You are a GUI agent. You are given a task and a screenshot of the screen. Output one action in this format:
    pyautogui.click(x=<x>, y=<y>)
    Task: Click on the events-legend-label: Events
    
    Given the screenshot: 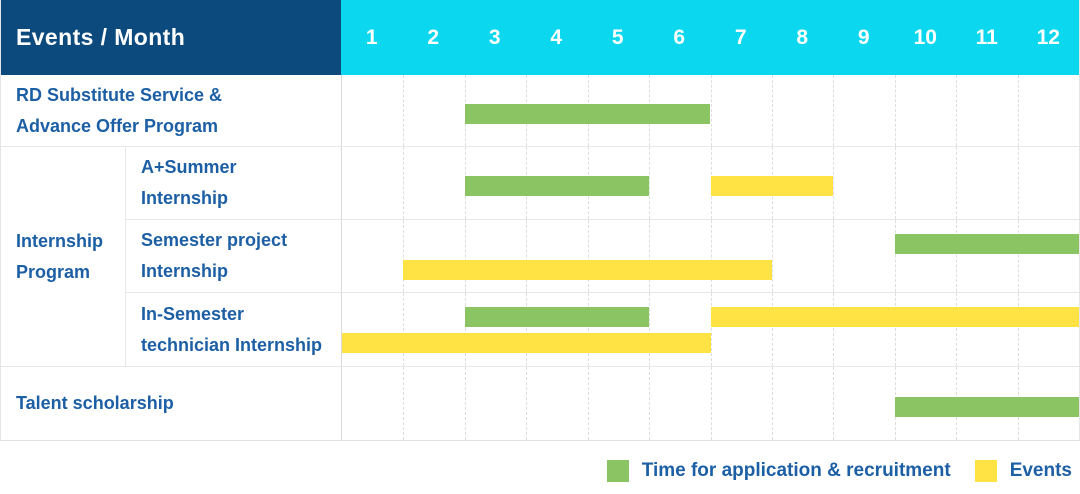 What is the action you would take?
    pyautogui.click(x=1040, y=470)
    